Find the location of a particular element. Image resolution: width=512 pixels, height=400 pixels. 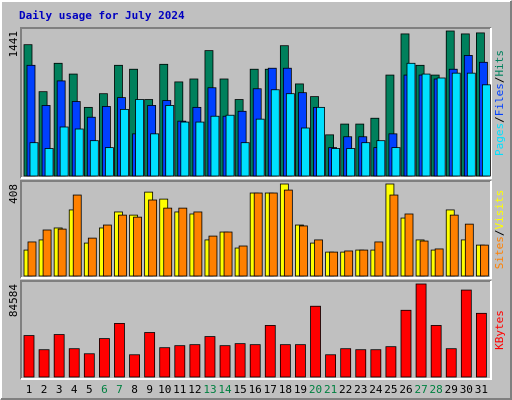

x-tick-label: 16 is located at coordinates (255, 389).